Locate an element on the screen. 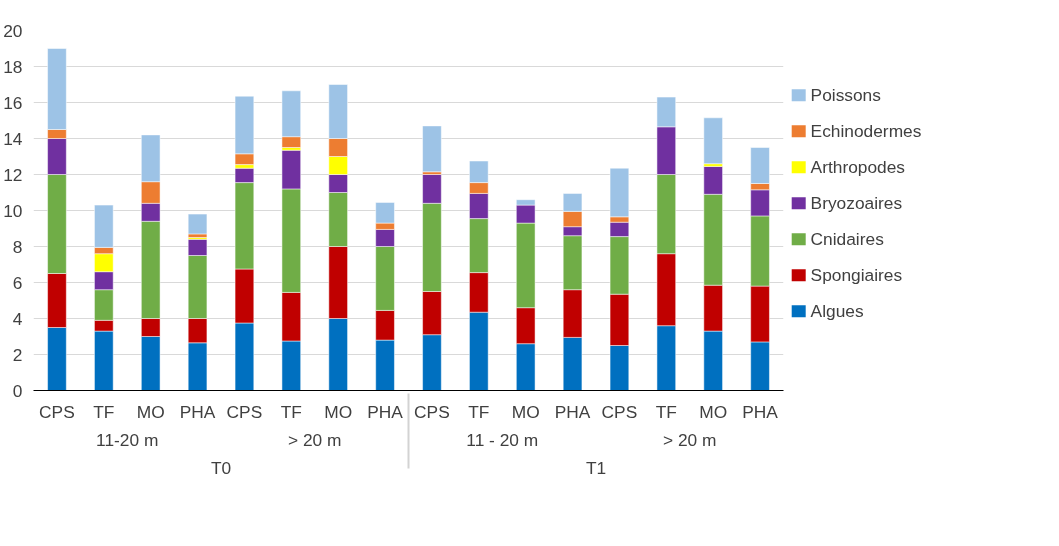 Image resolution: width=1059 pixels, height=546 pixels. legend-label: Poissons is located at coordinates (846, 95).